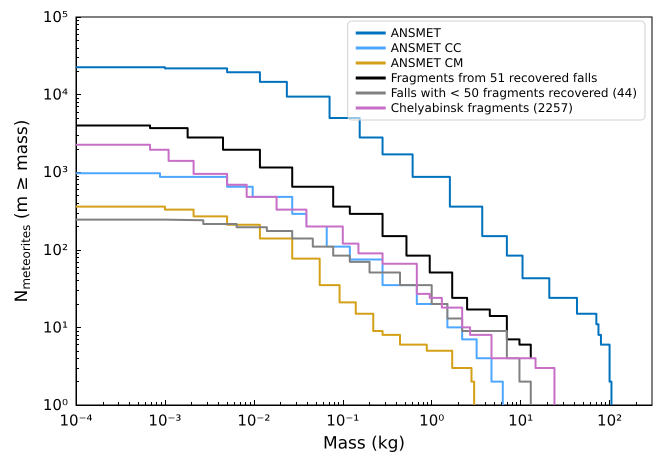 The width and height of the screenshot is (659, 457). I want to click on y-tick-label: 10³, so click(55, 172).